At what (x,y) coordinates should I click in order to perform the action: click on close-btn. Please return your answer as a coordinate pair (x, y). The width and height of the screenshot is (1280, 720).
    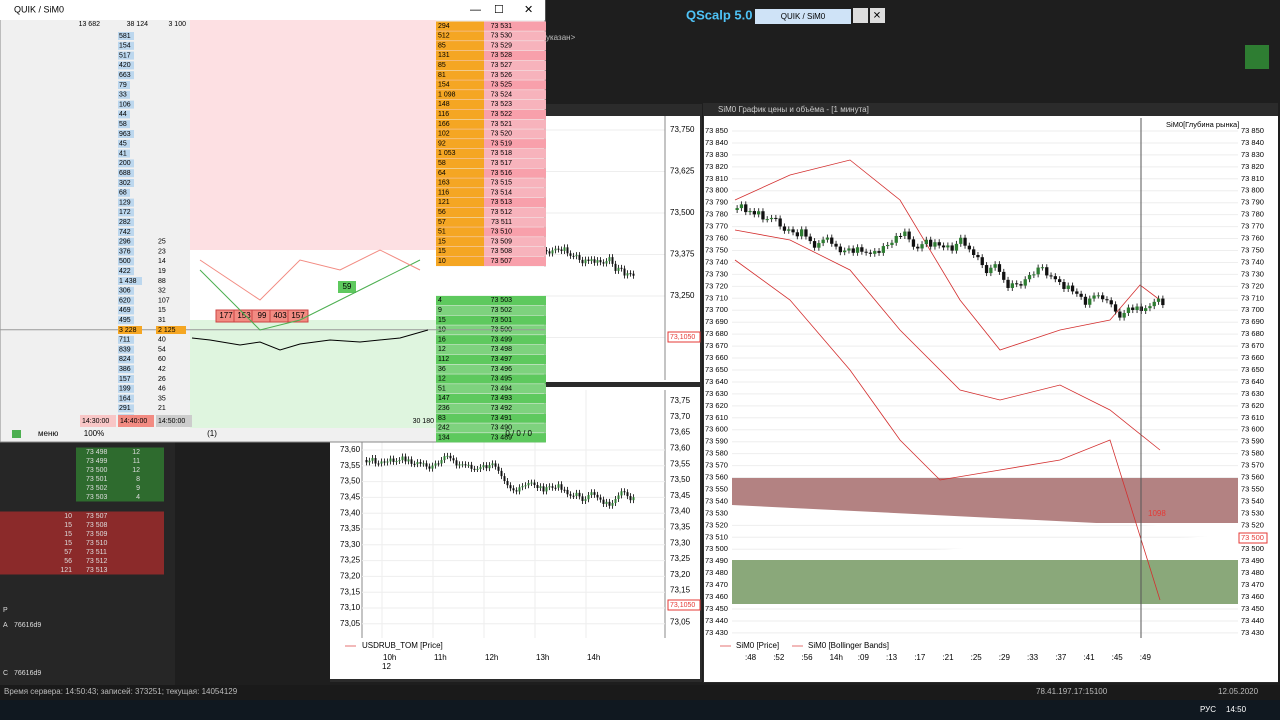
    Looking at the image, I should click on (877, 15).